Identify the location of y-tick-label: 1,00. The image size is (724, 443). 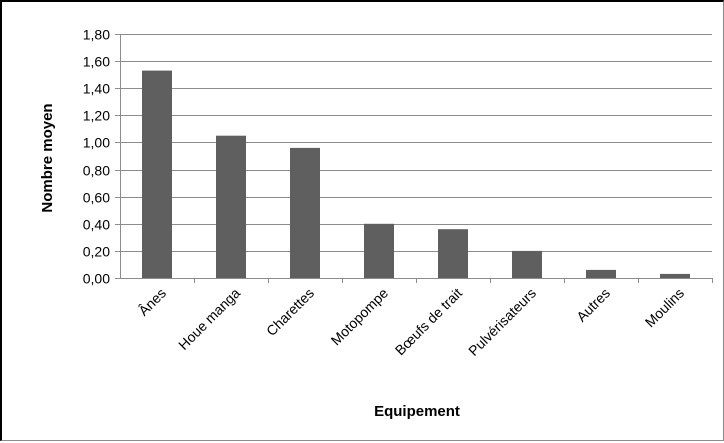
(96, 143).